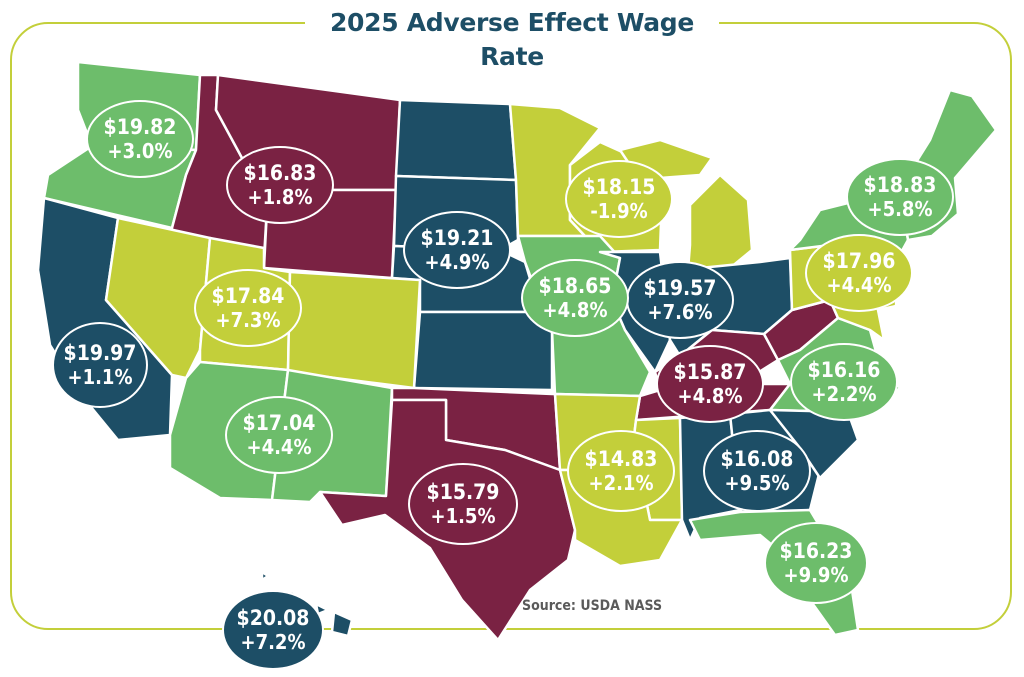 This screenshot has width=1024, height=677. I want to click on wage-badge-northwest: $19.82 +3.0%, so click(140, 139).